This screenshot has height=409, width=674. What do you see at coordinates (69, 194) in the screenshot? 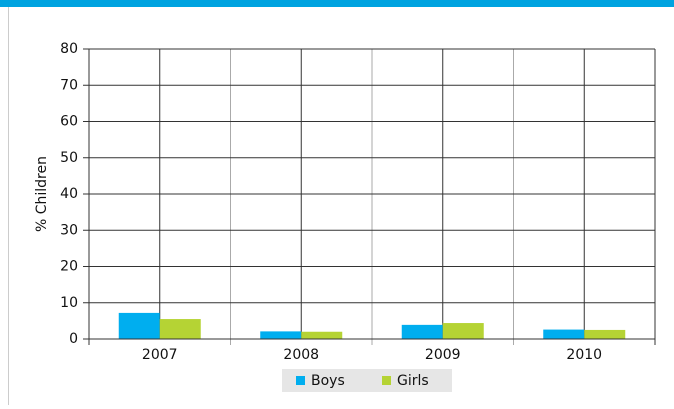
I see `y-tick-label: 40` at bounding box center [69, 194].